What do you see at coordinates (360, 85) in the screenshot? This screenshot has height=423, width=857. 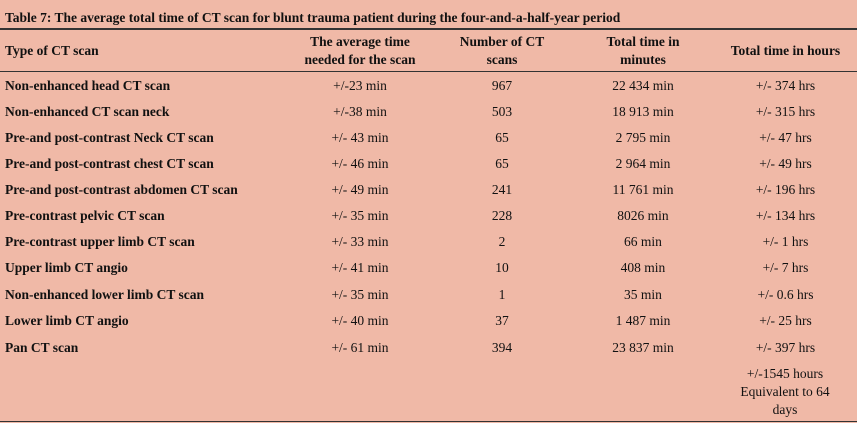 I see `cell: +/-23 min` at bounding box center [360, 85].